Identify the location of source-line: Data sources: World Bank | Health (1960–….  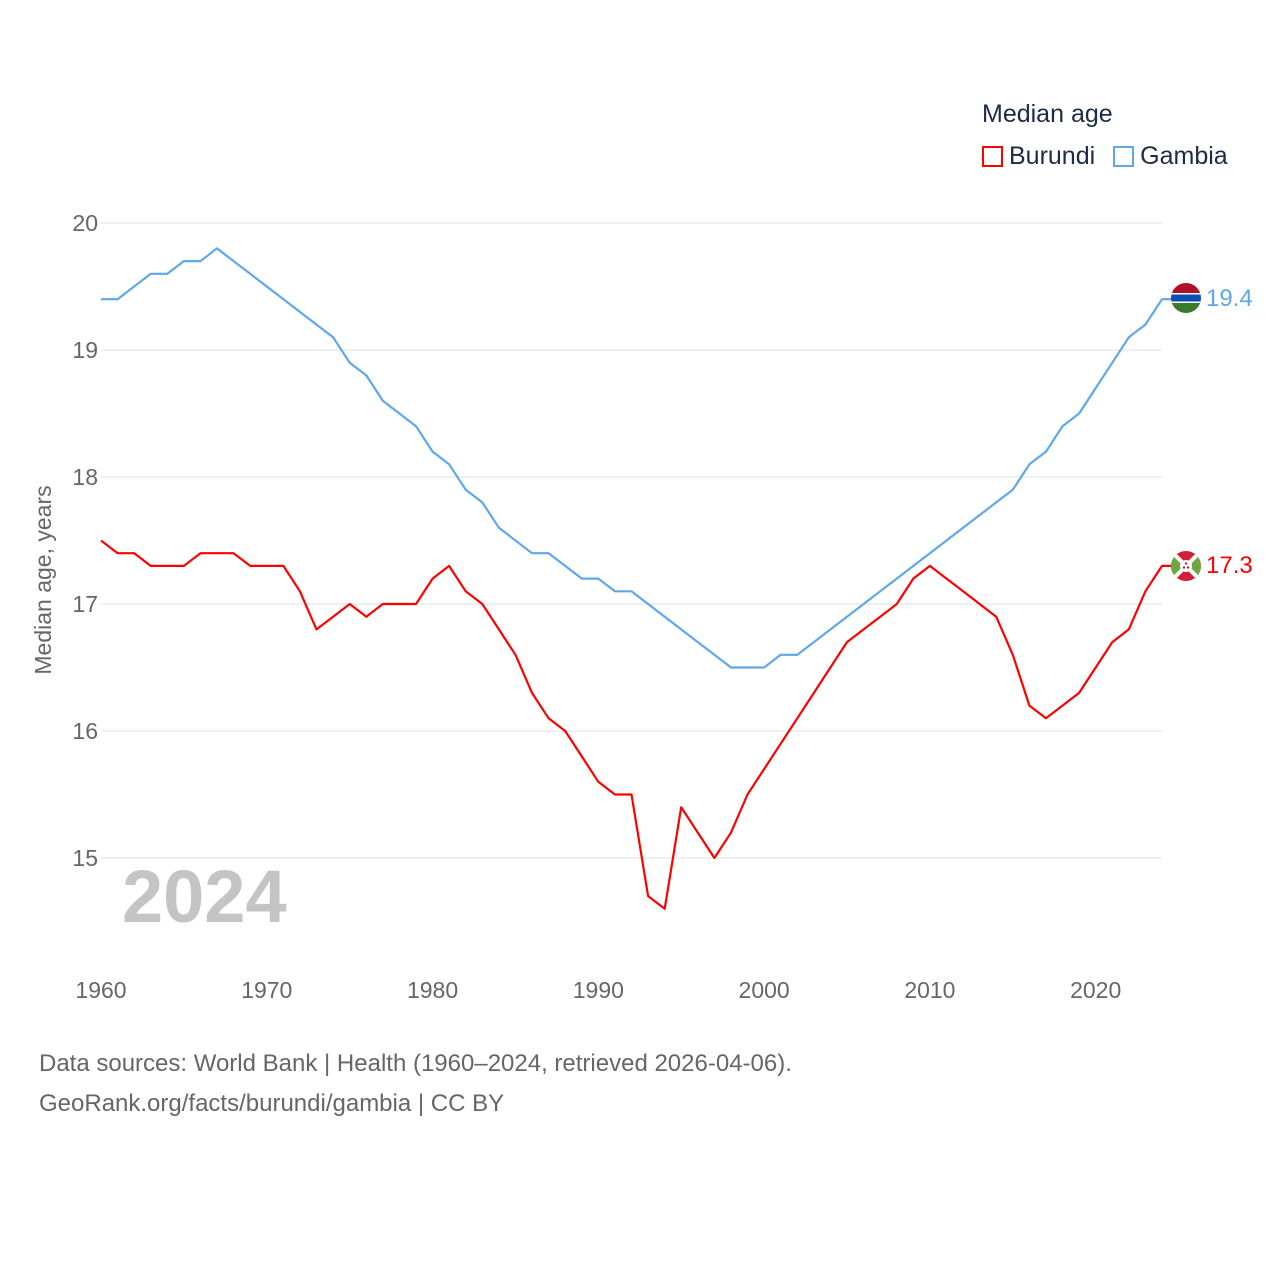
(415, 1063).